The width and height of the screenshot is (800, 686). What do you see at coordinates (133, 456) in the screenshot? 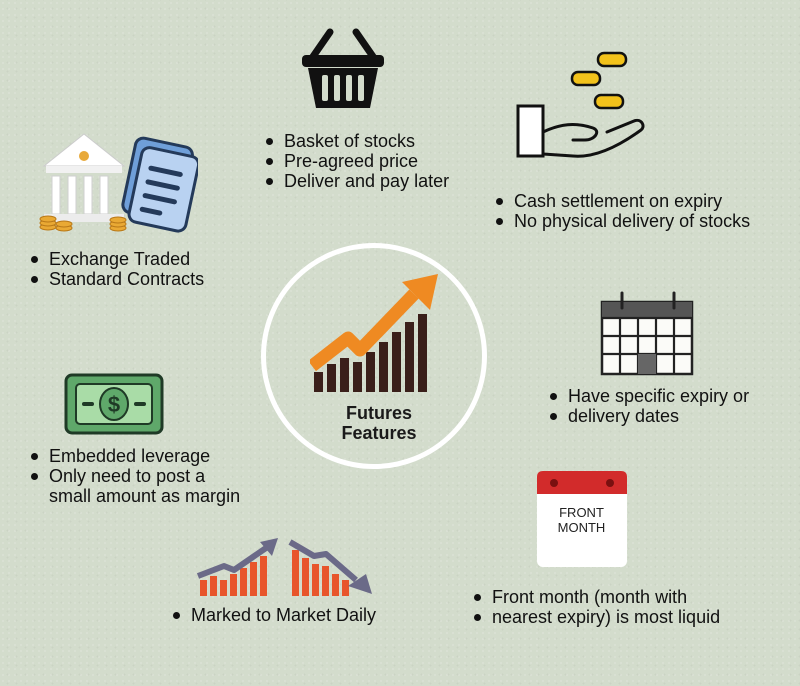
I see `bullet-embedded-leverage: Embedded leverage` at bounding box center [133, 456].